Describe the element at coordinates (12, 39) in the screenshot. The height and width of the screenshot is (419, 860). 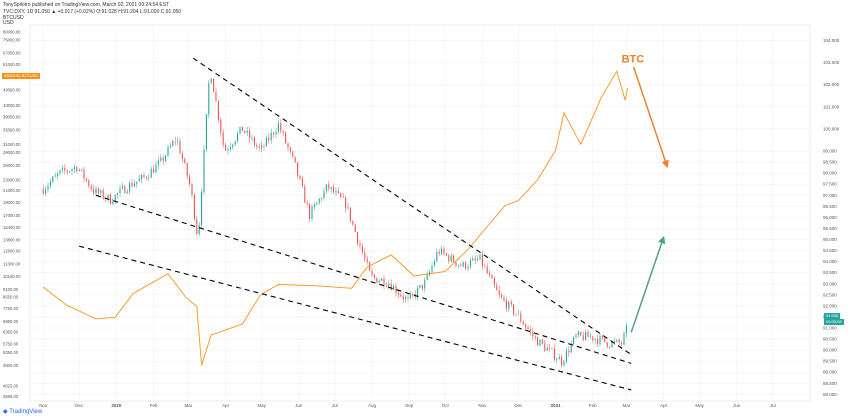
I see `left-y-tick-label: 75000.00` at that location.